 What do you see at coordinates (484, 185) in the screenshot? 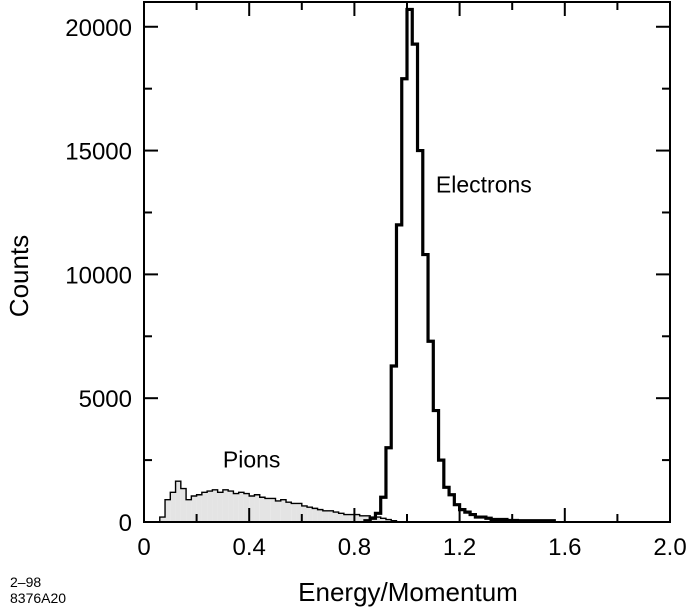
I see `electrons-annotation: Electrons` at bounding box center [484, 185].